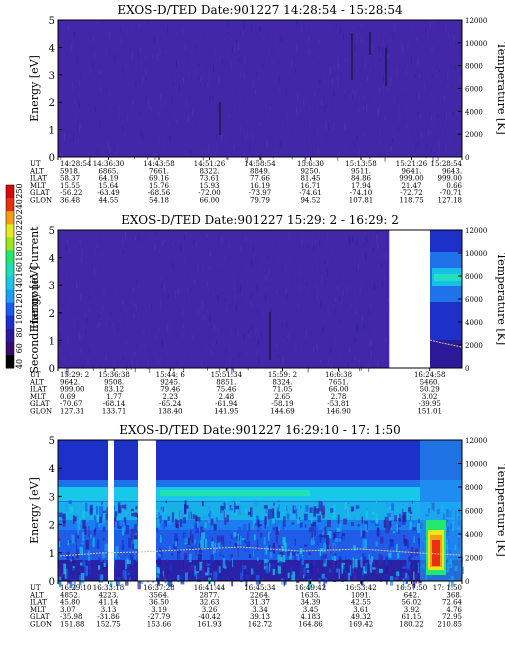 Image resolution: width=505 pixels, height=649 pixels. What do you see at coordinates (158, 588) in the screenshot?
I see `orbit-value: 16:37:28` at bounding box center [158, 588].